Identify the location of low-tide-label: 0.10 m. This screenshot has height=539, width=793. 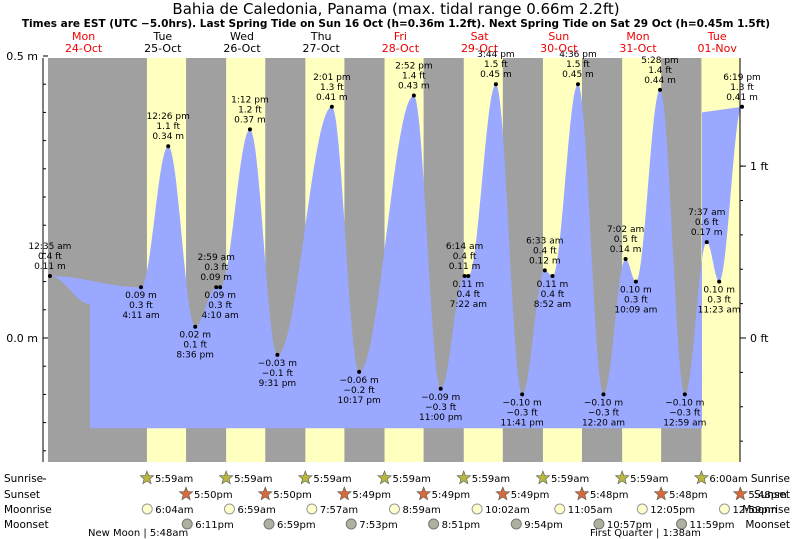
(636, 291).